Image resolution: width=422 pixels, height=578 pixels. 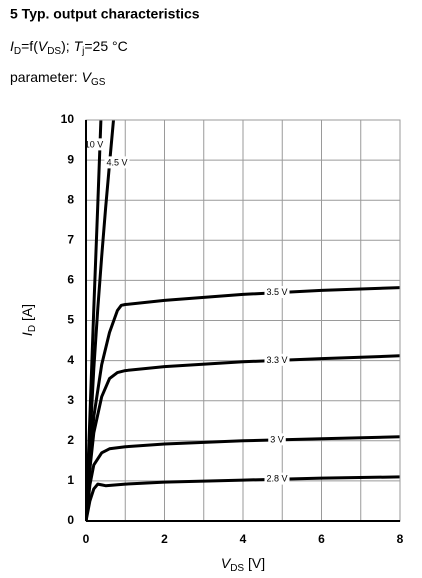 I want to click on x-label-part: V, so click(x=226, y=563).